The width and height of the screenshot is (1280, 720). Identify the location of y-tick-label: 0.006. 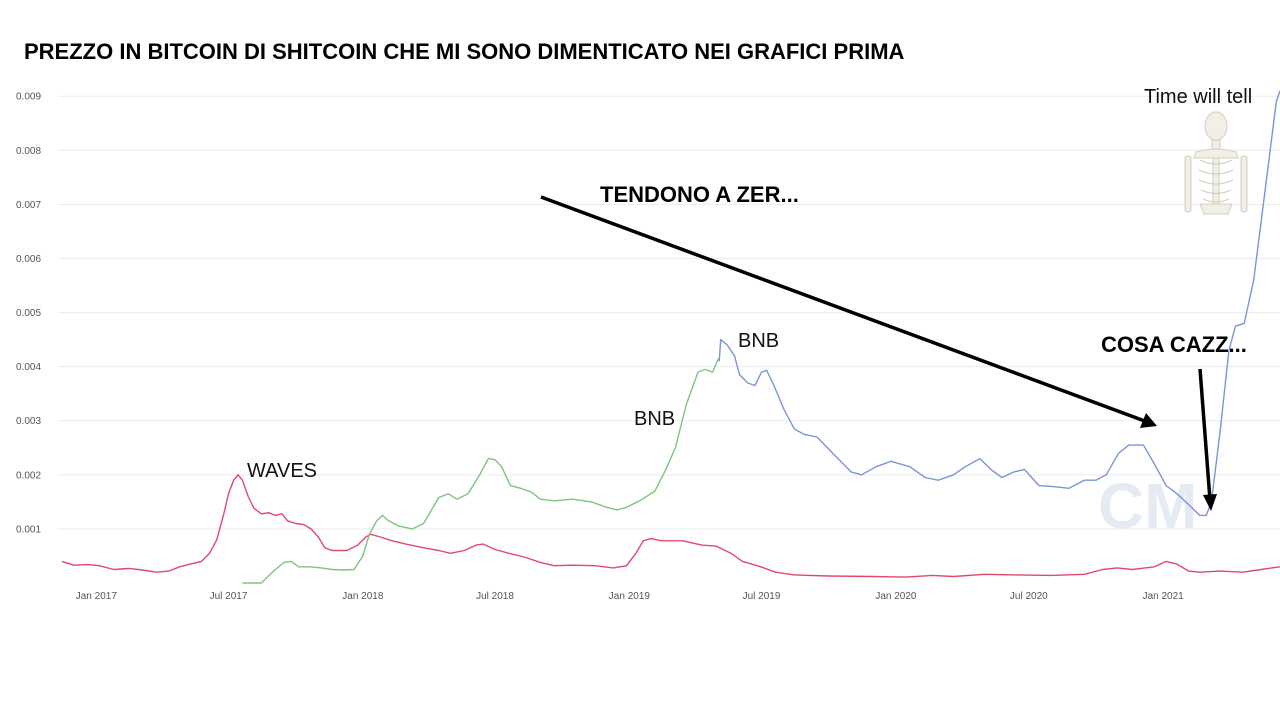
(28, 259).